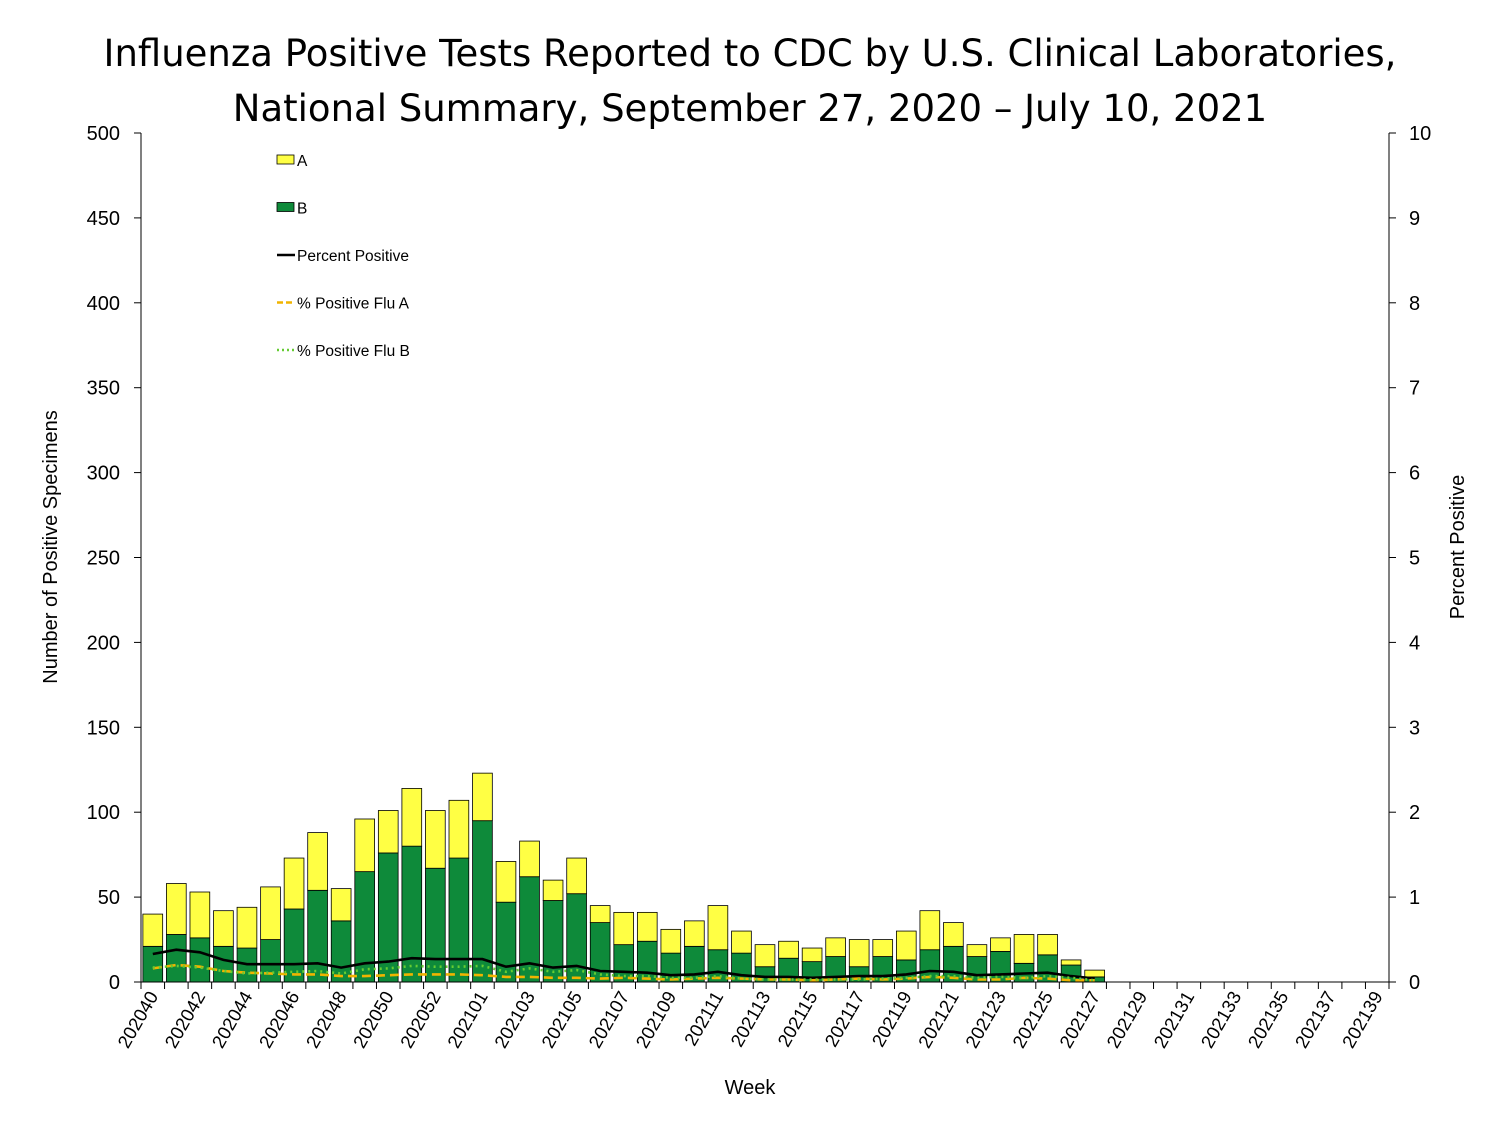 The height and width of the screenshot is (1125, 1500). Describe the element at coordinates (103, 134) in the screenshot. I see `y-tick-label: 500` at that location.